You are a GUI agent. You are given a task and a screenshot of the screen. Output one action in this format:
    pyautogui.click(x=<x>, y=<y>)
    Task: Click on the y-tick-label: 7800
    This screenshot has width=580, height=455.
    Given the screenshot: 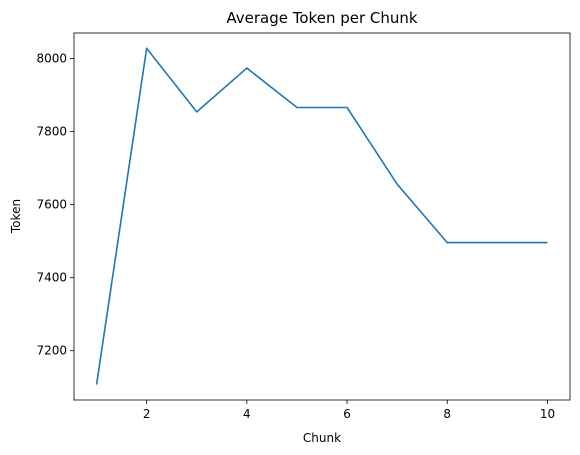 What is the action you would take?
    pyautogui.click(x=51, y=132)
    